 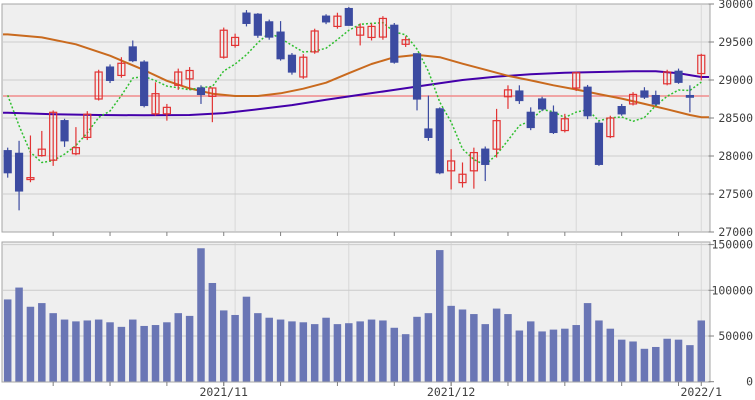 I want to click on price-axis-label: 27000, so click(x=735, y=232).